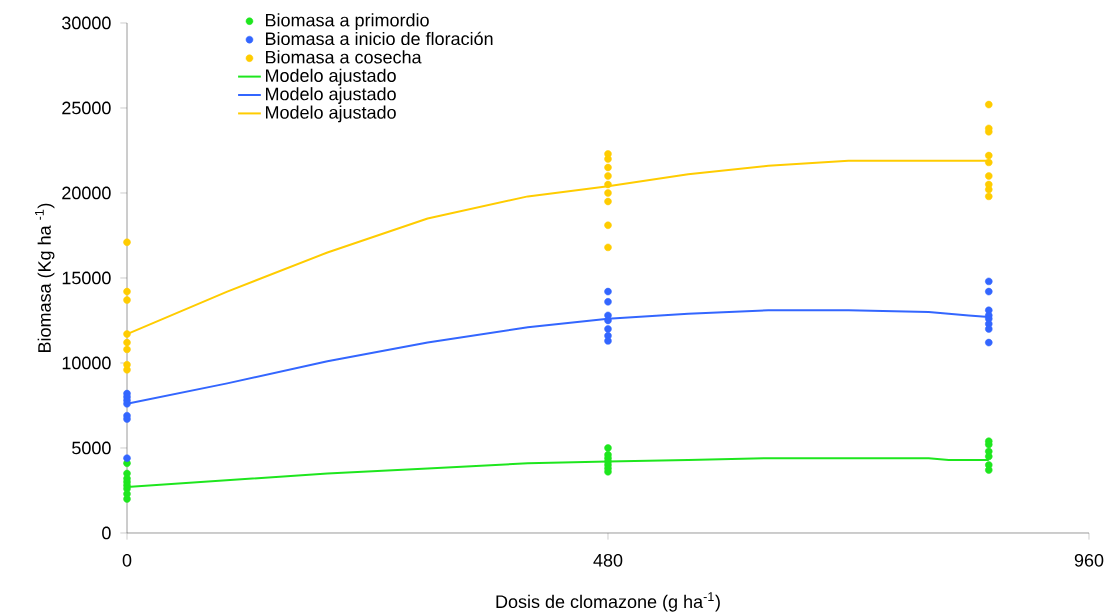 The height and width of the screenshot is (616, 1107). What do you see at coordinates (106, 533) in the screenshot?
I see `y-tick-label: 0` at bounding box center [106, 533].